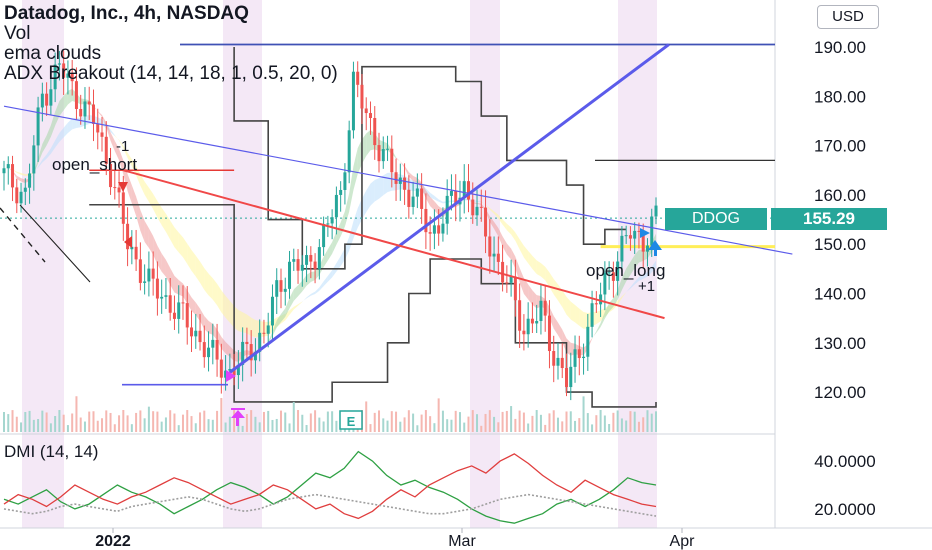  I want to click on long-arrow-icon, so click(655, 245).